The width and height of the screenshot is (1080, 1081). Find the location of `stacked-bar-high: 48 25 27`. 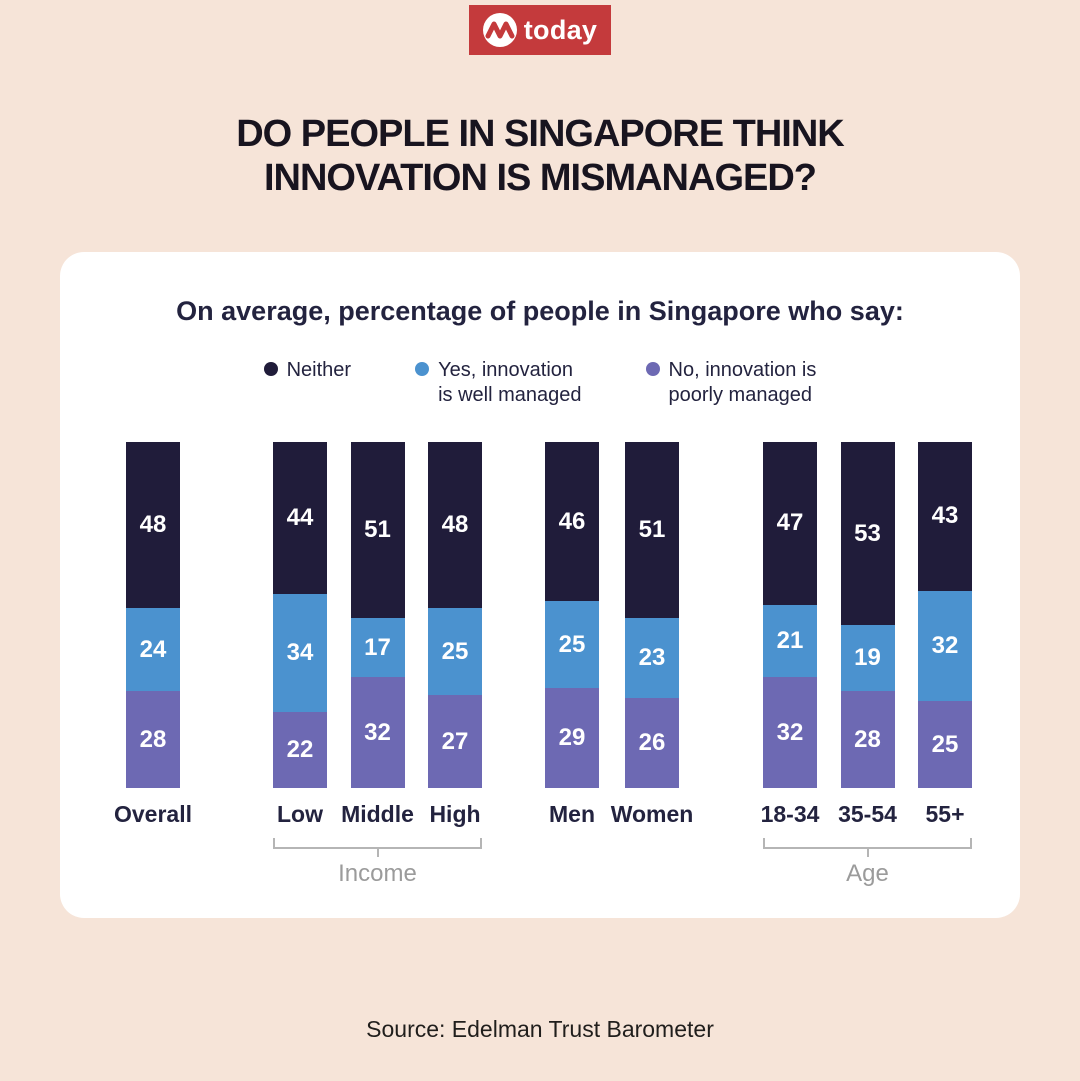

stacked-bar-high: 48 25 27 is located at coordinates (455, 615).